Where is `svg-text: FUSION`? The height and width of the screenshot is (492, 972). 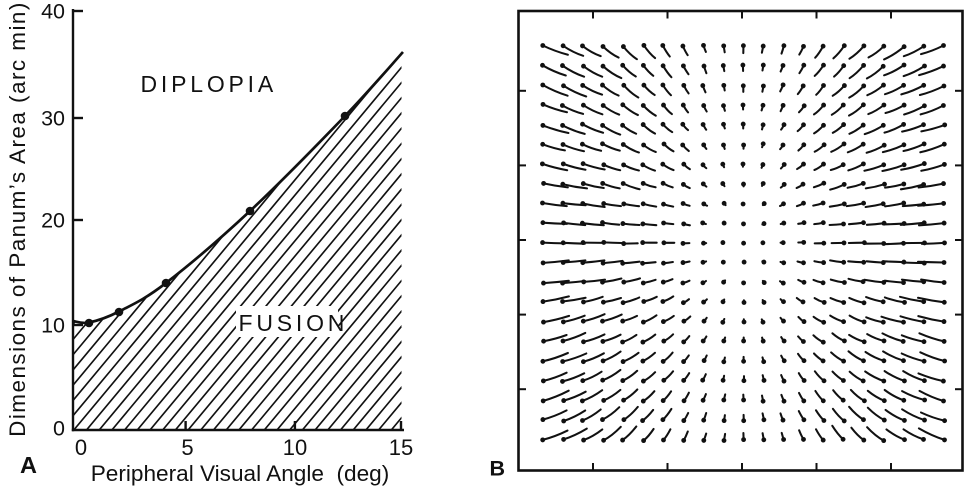 svg-text: FUSION is located at coordinates (294, 323).